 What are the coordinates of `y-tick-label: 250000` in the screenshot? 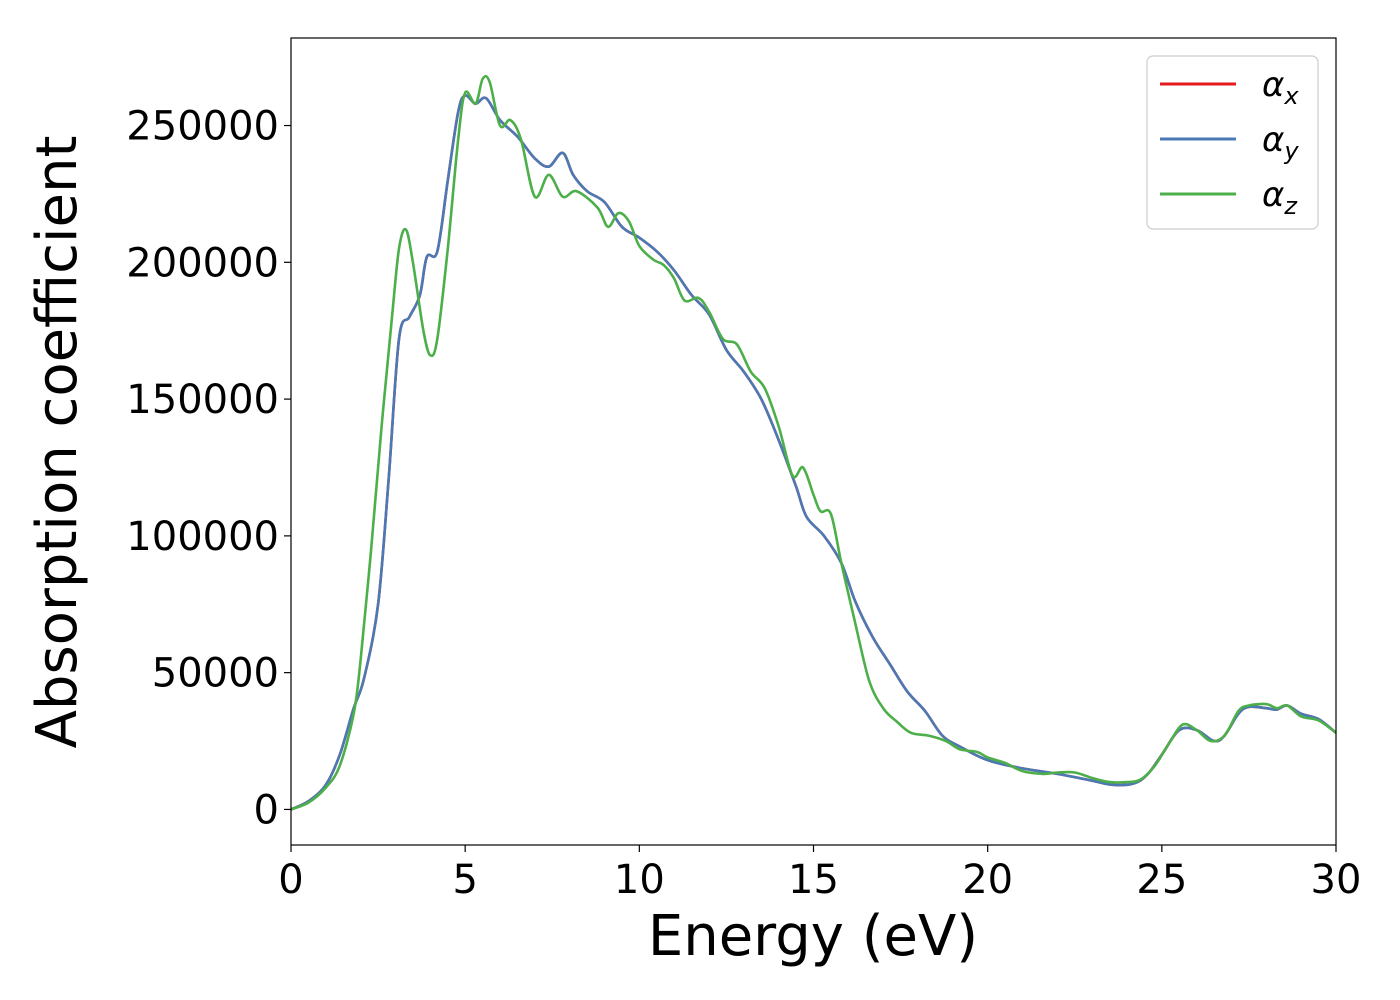 It's located at (202, 127).